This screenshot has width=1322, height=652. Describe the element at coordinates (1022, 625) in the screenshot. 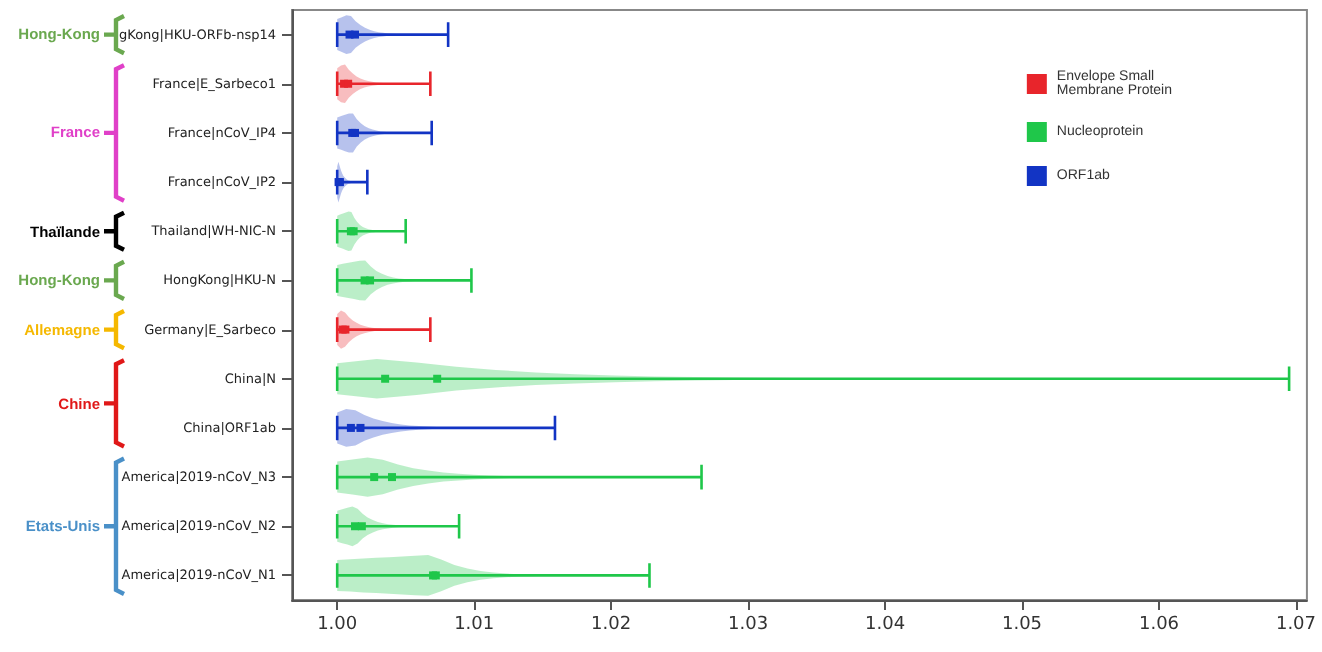

I see `x-tick-label: 1.05` at that location.